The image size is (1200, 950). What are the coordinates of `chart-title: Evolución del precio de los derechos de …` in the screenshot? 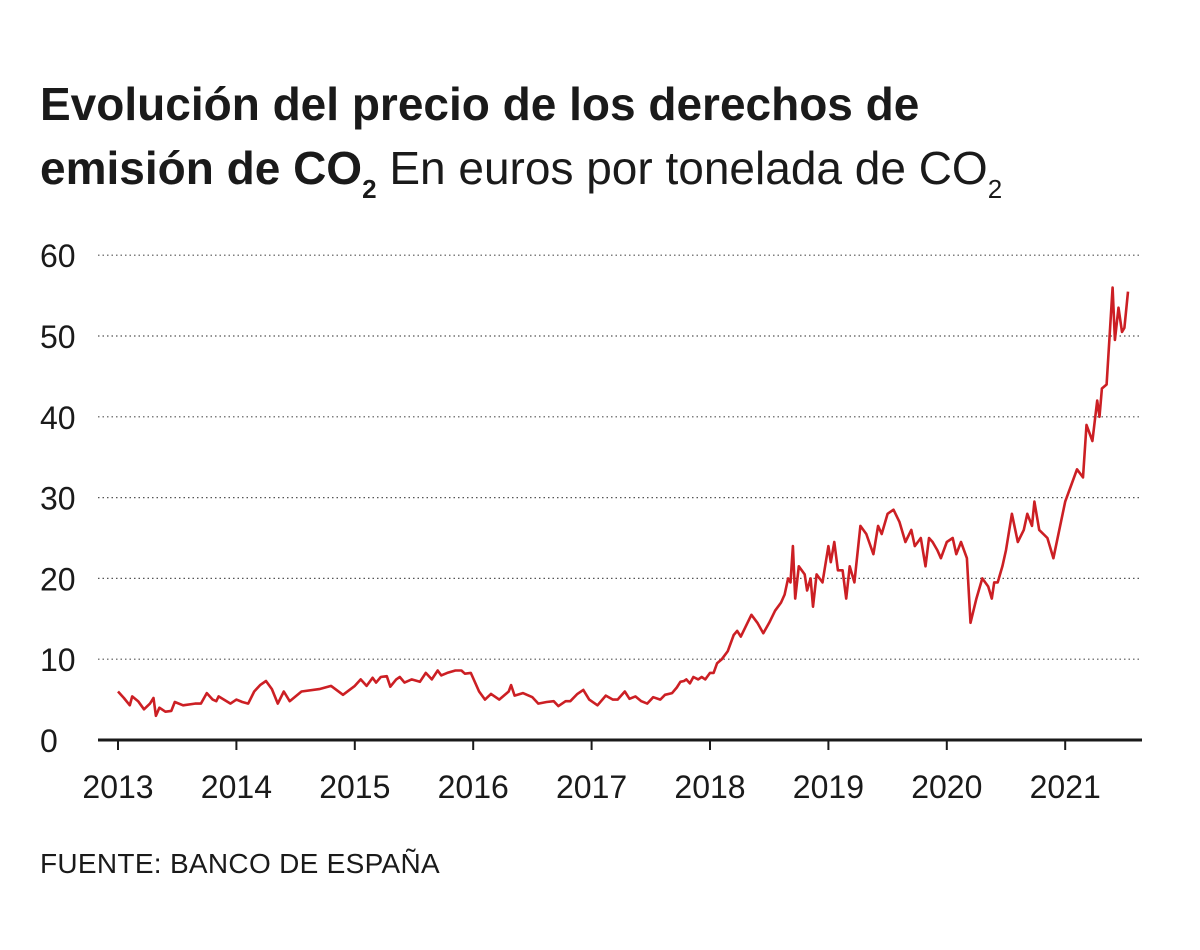 It's located at (600, 137).